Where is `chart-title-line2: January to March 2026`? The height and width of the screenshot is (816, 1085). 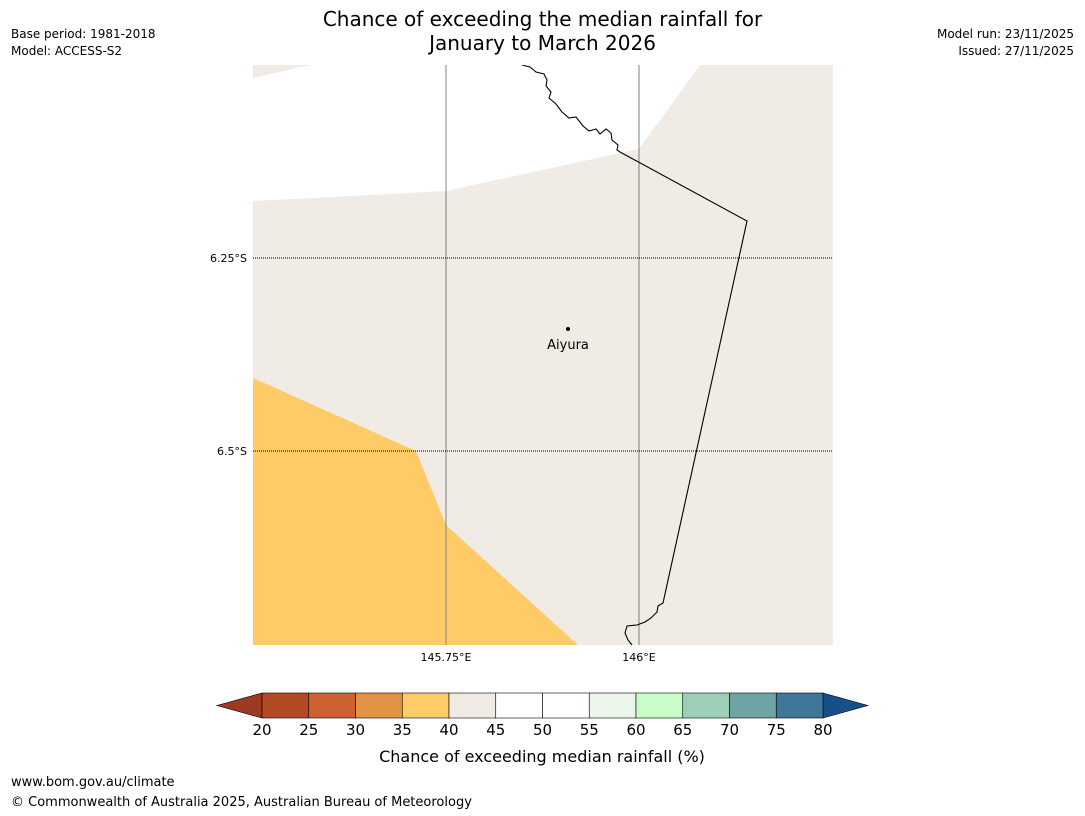
chart-title-line2: January to March 2026 is located at coordinates (542, 43).